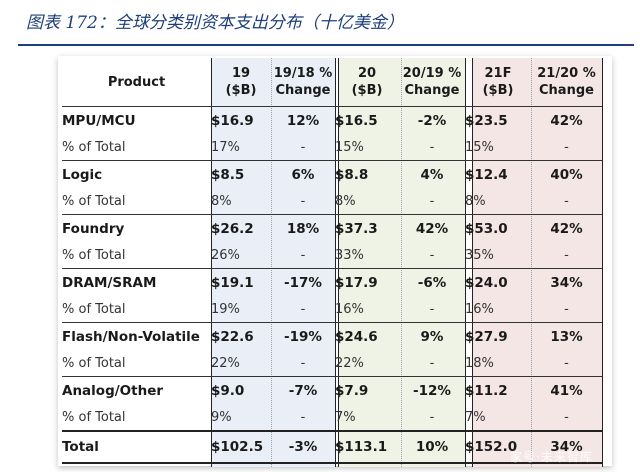  I want to click on header-product: Product, so click(136, 82).